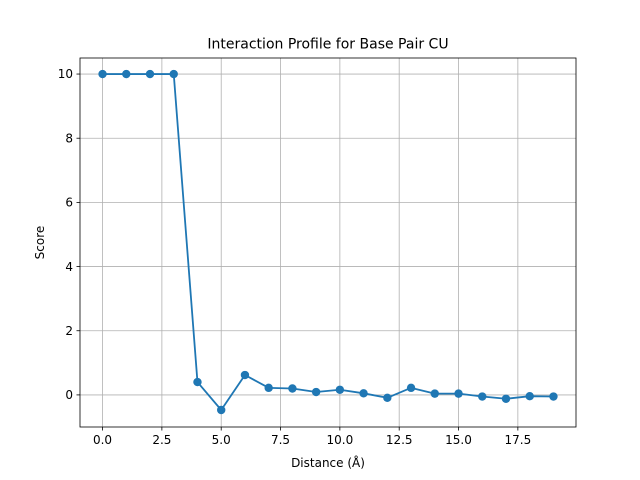 The width and height of the screenshot is (640, 480). I want to click on x-axis-label: Distance (Å), so click(328, 462).